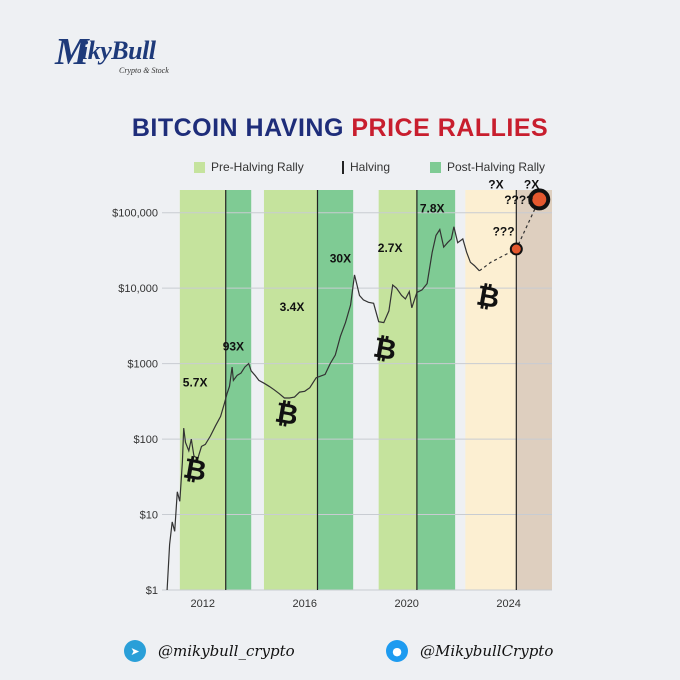  What do you see at coordinates (432, 209) in the screenshot?
I see `rally-label: 7.8X` at bounding box center [432, 209].